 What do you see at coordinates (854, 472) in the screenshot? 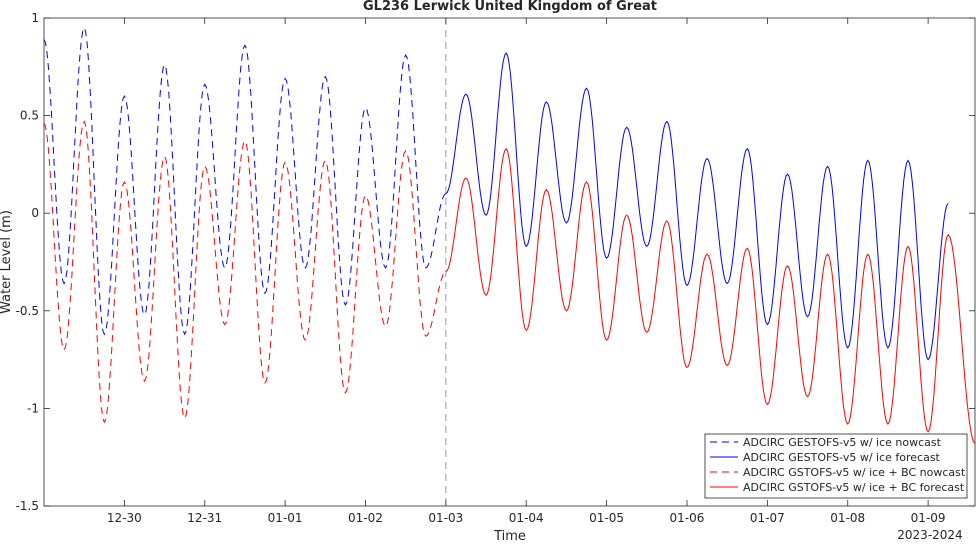
I see `legend-label-3: ADCIRC GSTOFS-v5 w/ ice + BC nowcast` at bounding box center [854, 472].